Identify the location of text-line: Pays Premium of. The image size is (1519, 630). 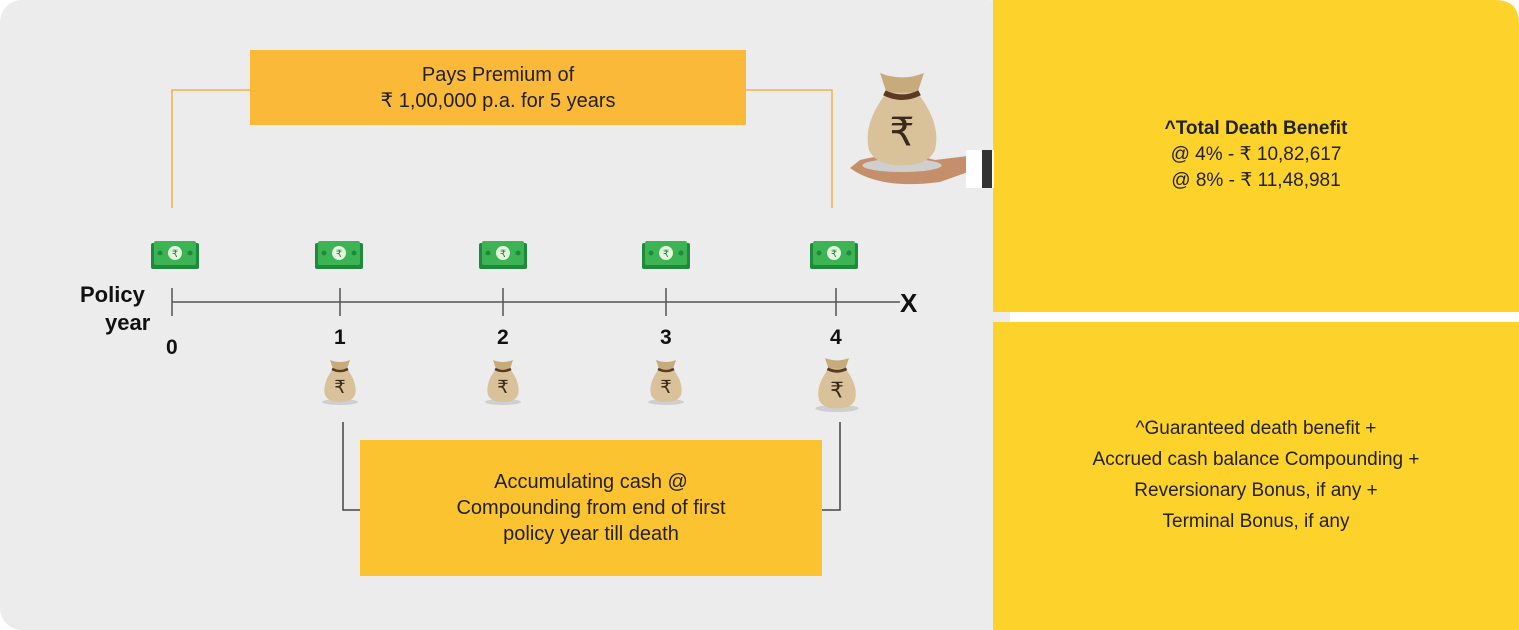
(498, 74).